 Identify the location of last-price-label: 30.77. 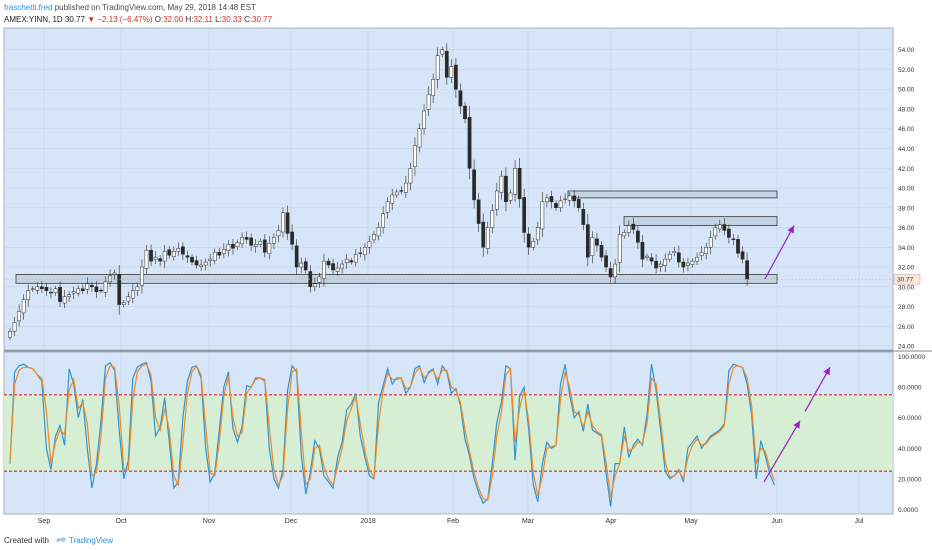
(905, 280).